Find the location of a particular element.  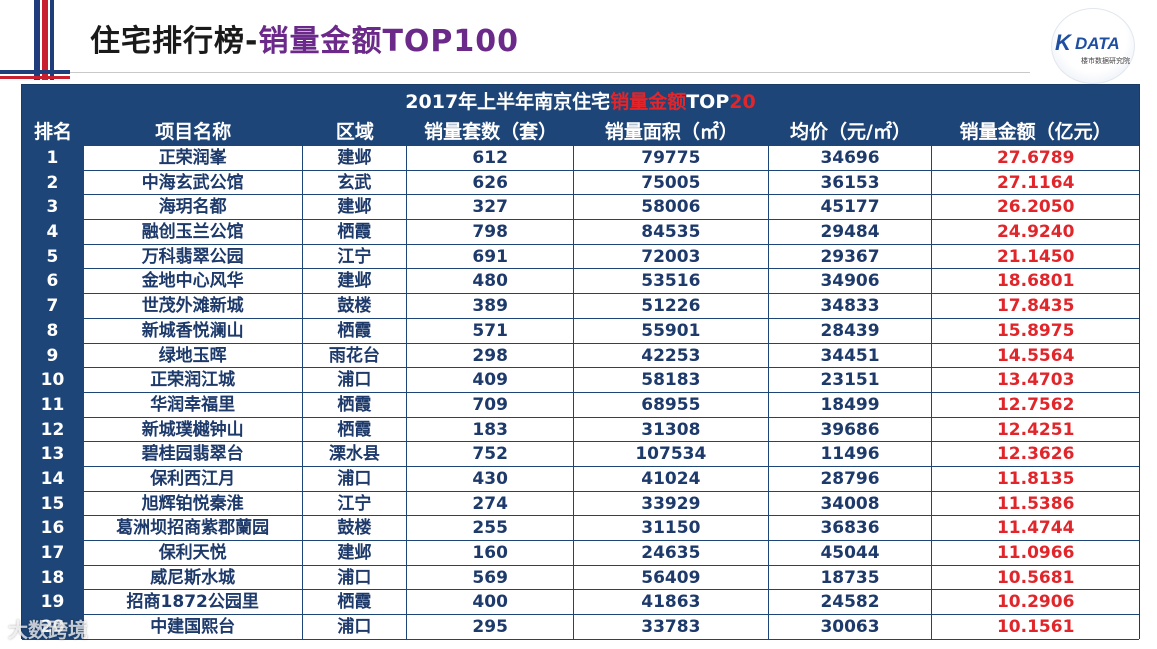

cell-avg-price: 34008 is located at coordinates (850, 504).